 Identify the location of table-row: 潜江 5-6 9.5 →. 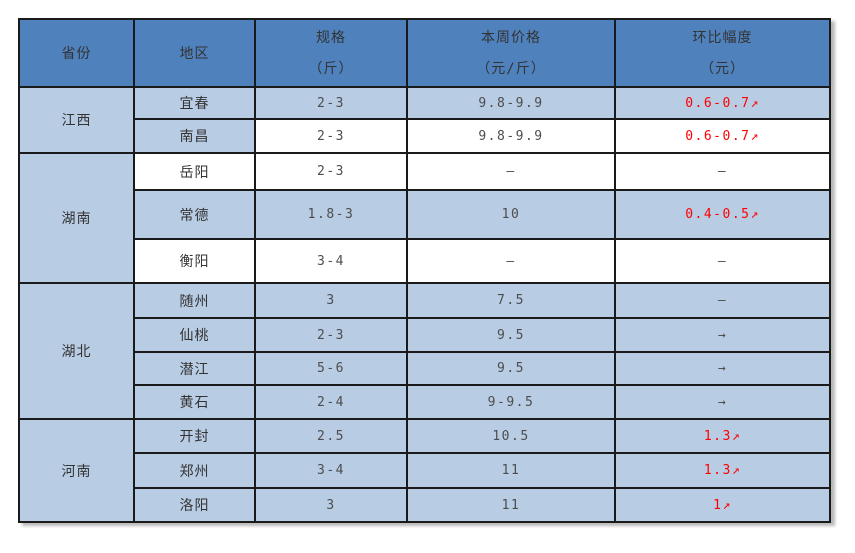
(425, 368).